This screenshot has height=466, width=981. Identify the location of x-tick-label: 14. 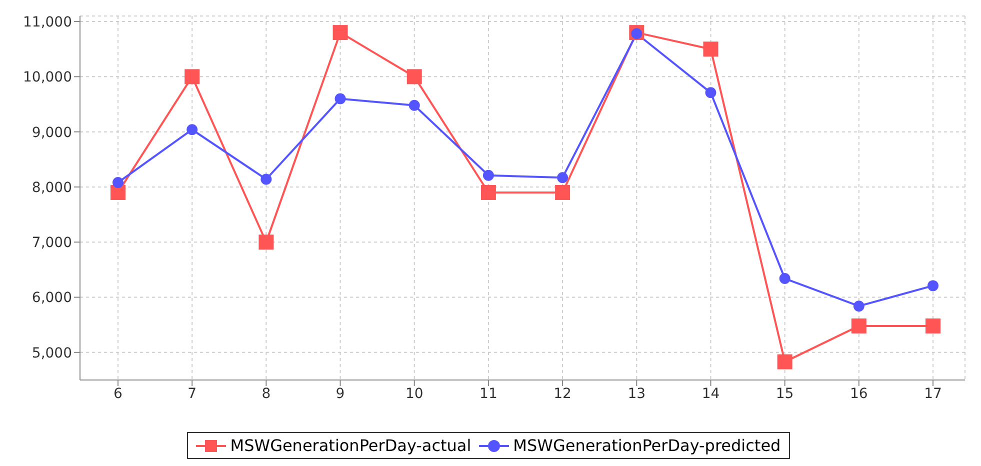
(711, 394).